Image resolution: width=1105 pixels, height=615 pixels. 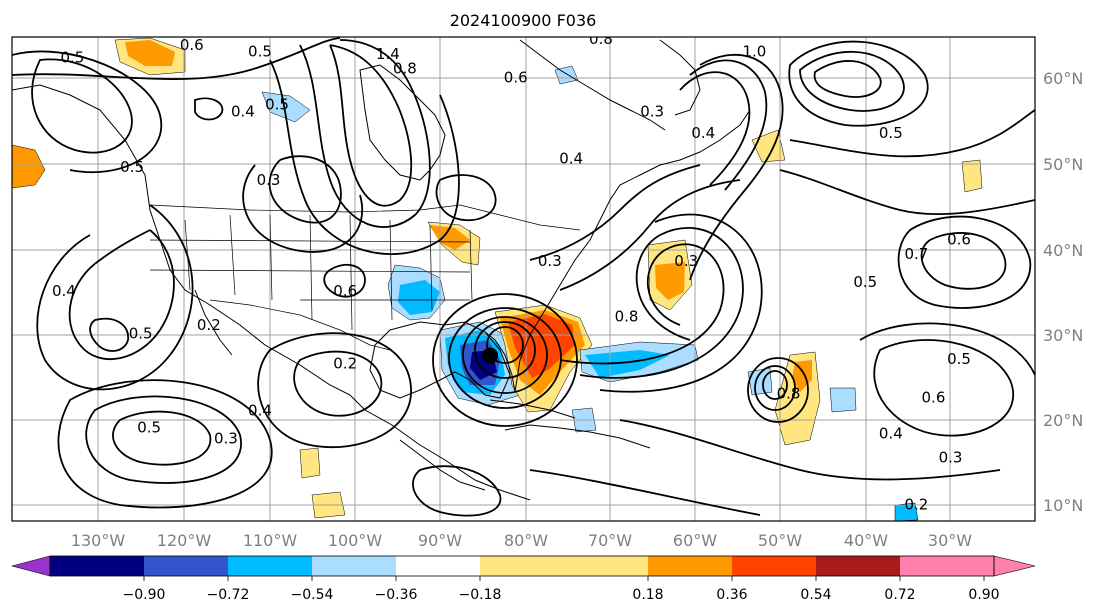 What do you see at coordinates (344, 280) in the screenshot?
I see `contour-plains` at bounding box center [344, 280].